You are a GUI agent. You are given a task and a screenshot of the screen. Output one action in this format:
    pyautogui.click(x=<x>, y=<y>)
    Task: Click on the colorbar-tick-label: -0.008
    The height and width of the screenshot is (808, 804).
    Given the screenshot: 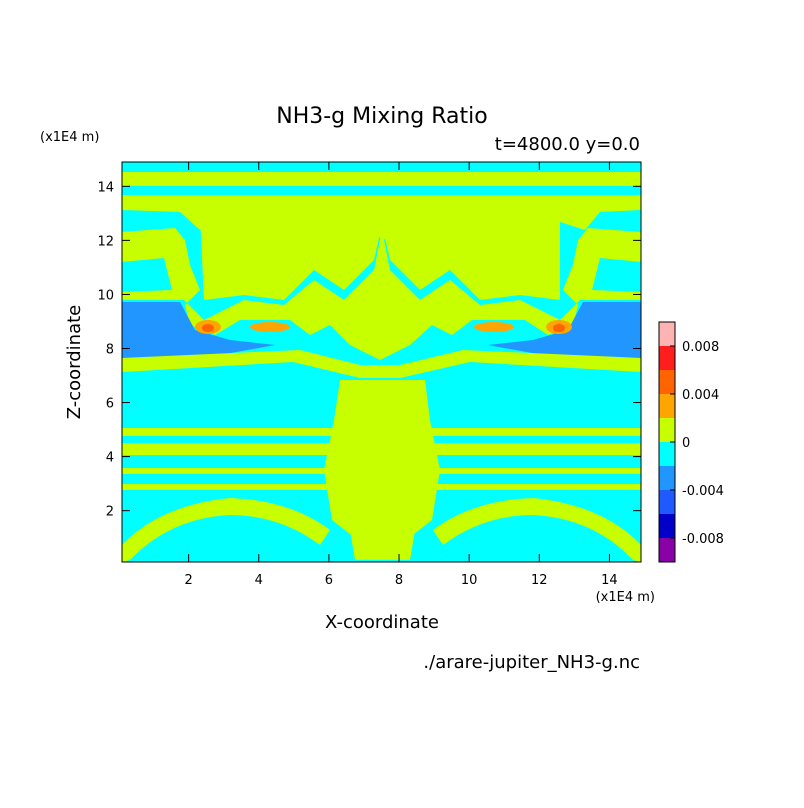 What is the action you would take?
    pyautogui.click(x=703, y=539)
    